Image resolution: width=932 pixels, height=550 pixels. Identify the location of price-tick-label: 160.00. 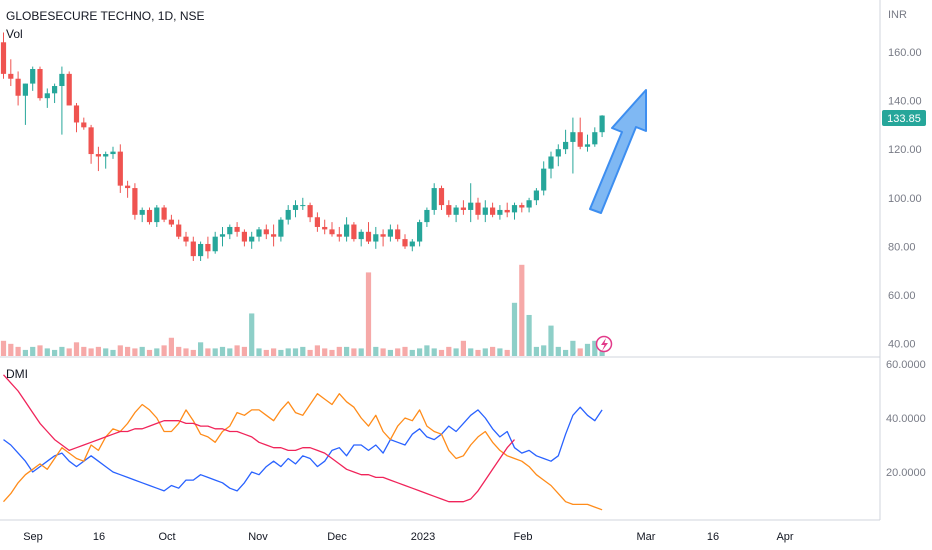
(905, 53).